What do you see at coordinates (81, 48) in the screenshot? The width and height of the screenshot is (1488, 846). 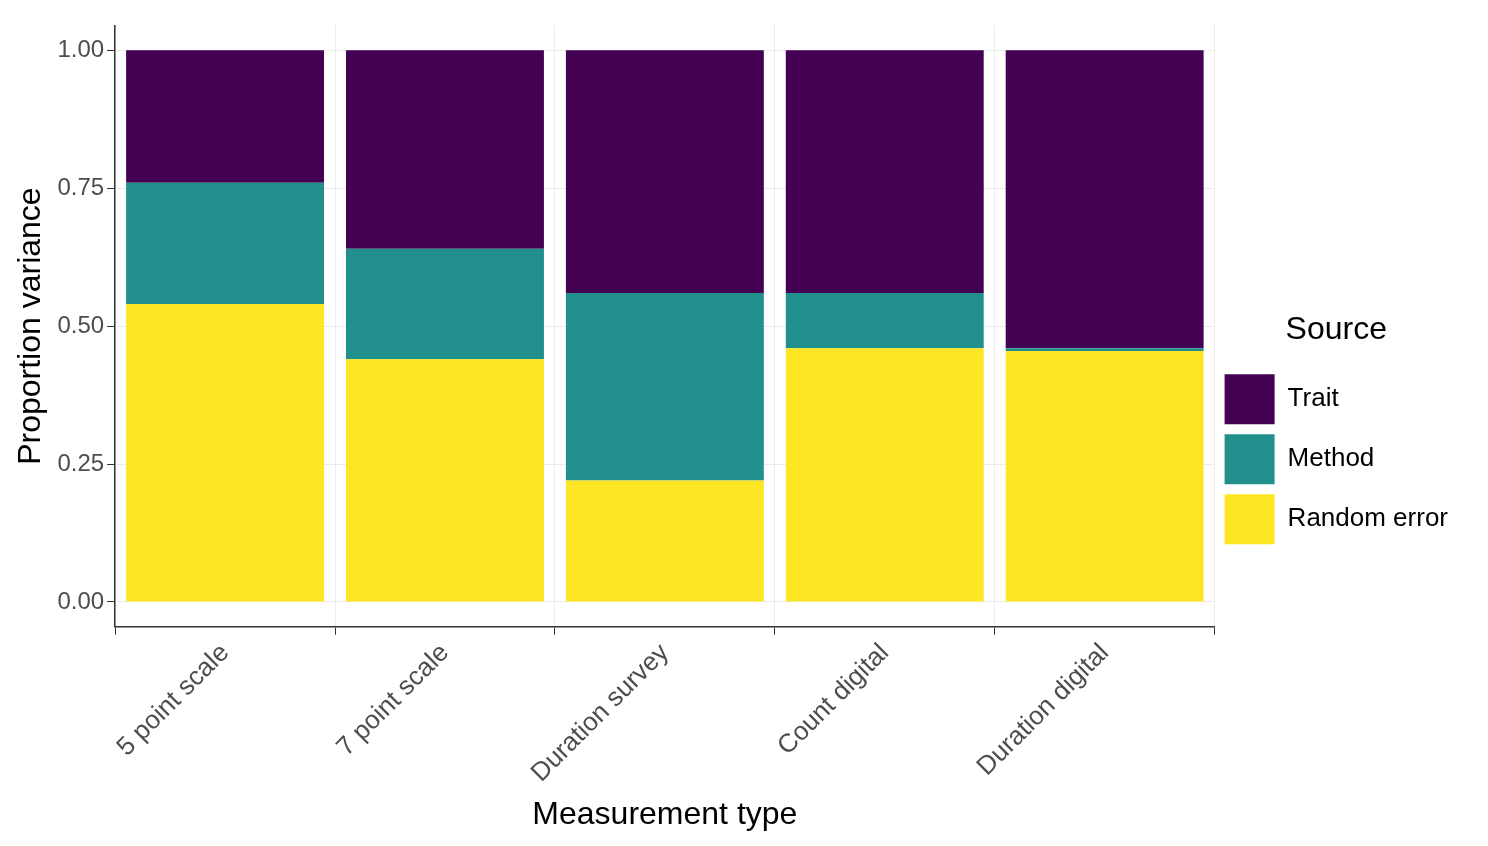 I see `y-tick-label: 1.00` at bounding box center [81, 48].